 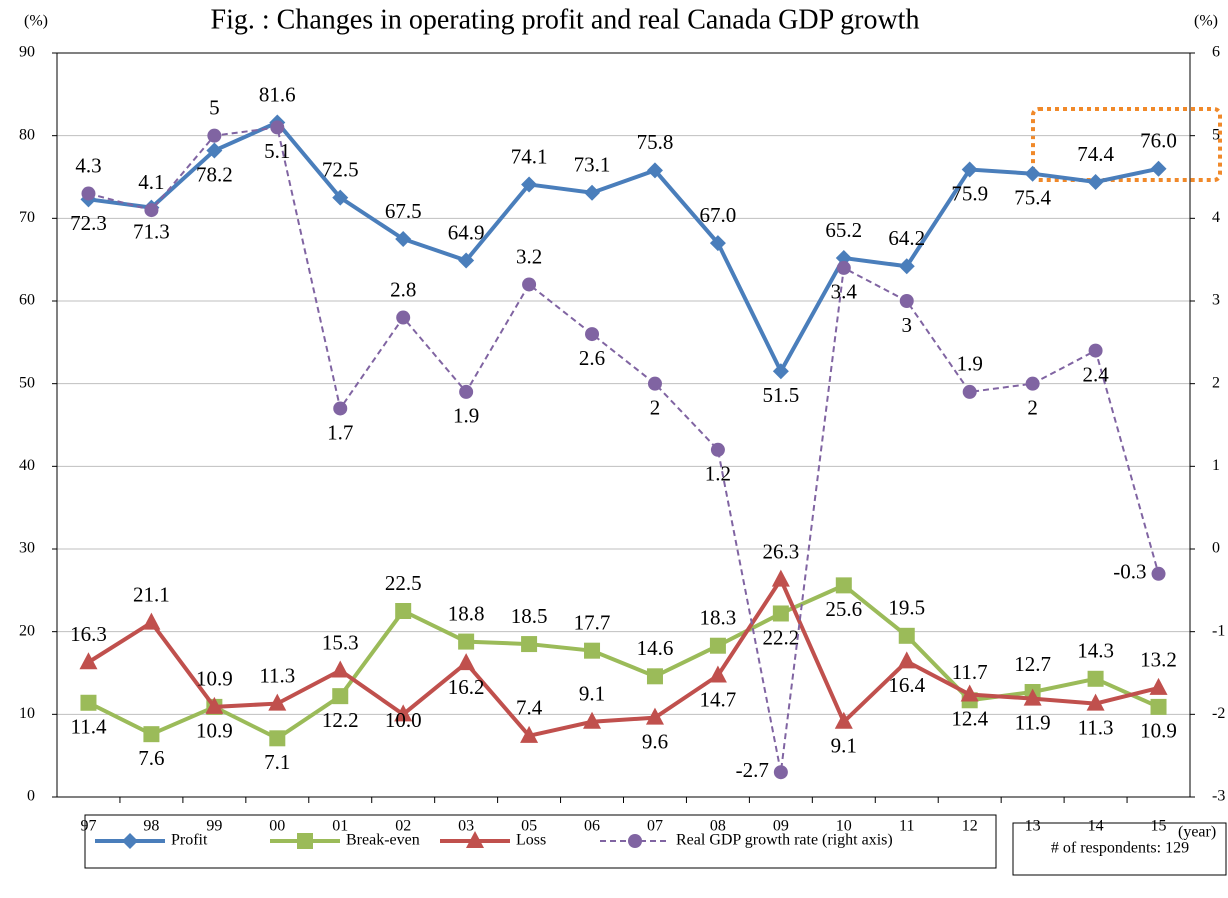 I want to click on data-label: 72.5, so click(x=340, y=169).